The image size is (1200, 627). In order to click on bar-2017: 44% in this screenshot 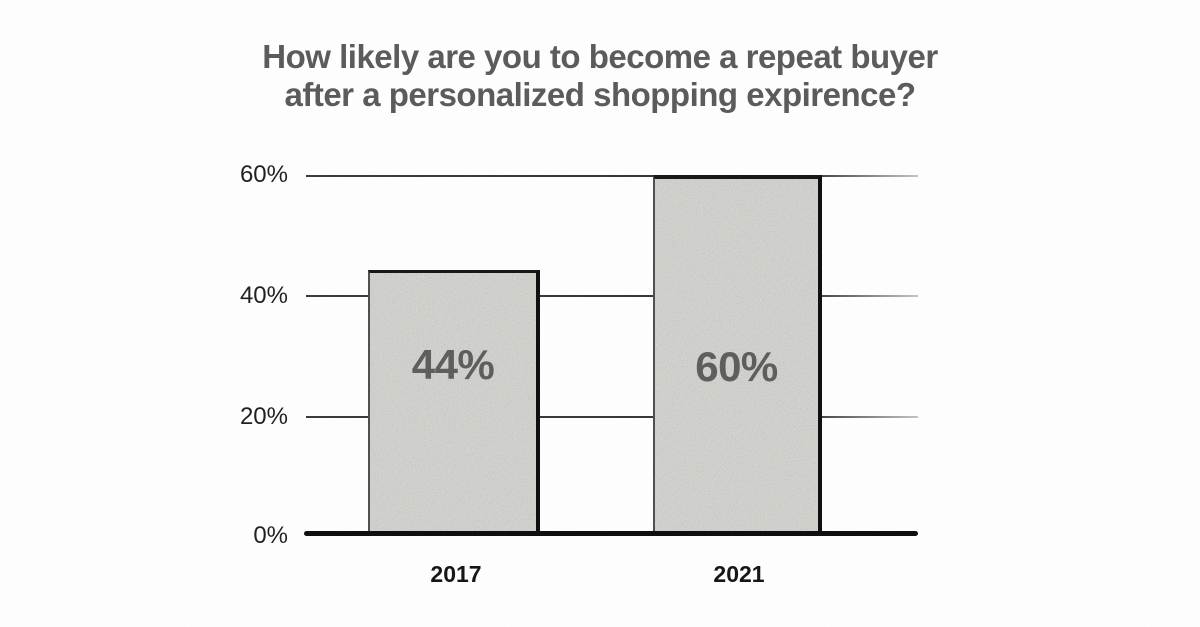, I will do `click(454, 401)`.